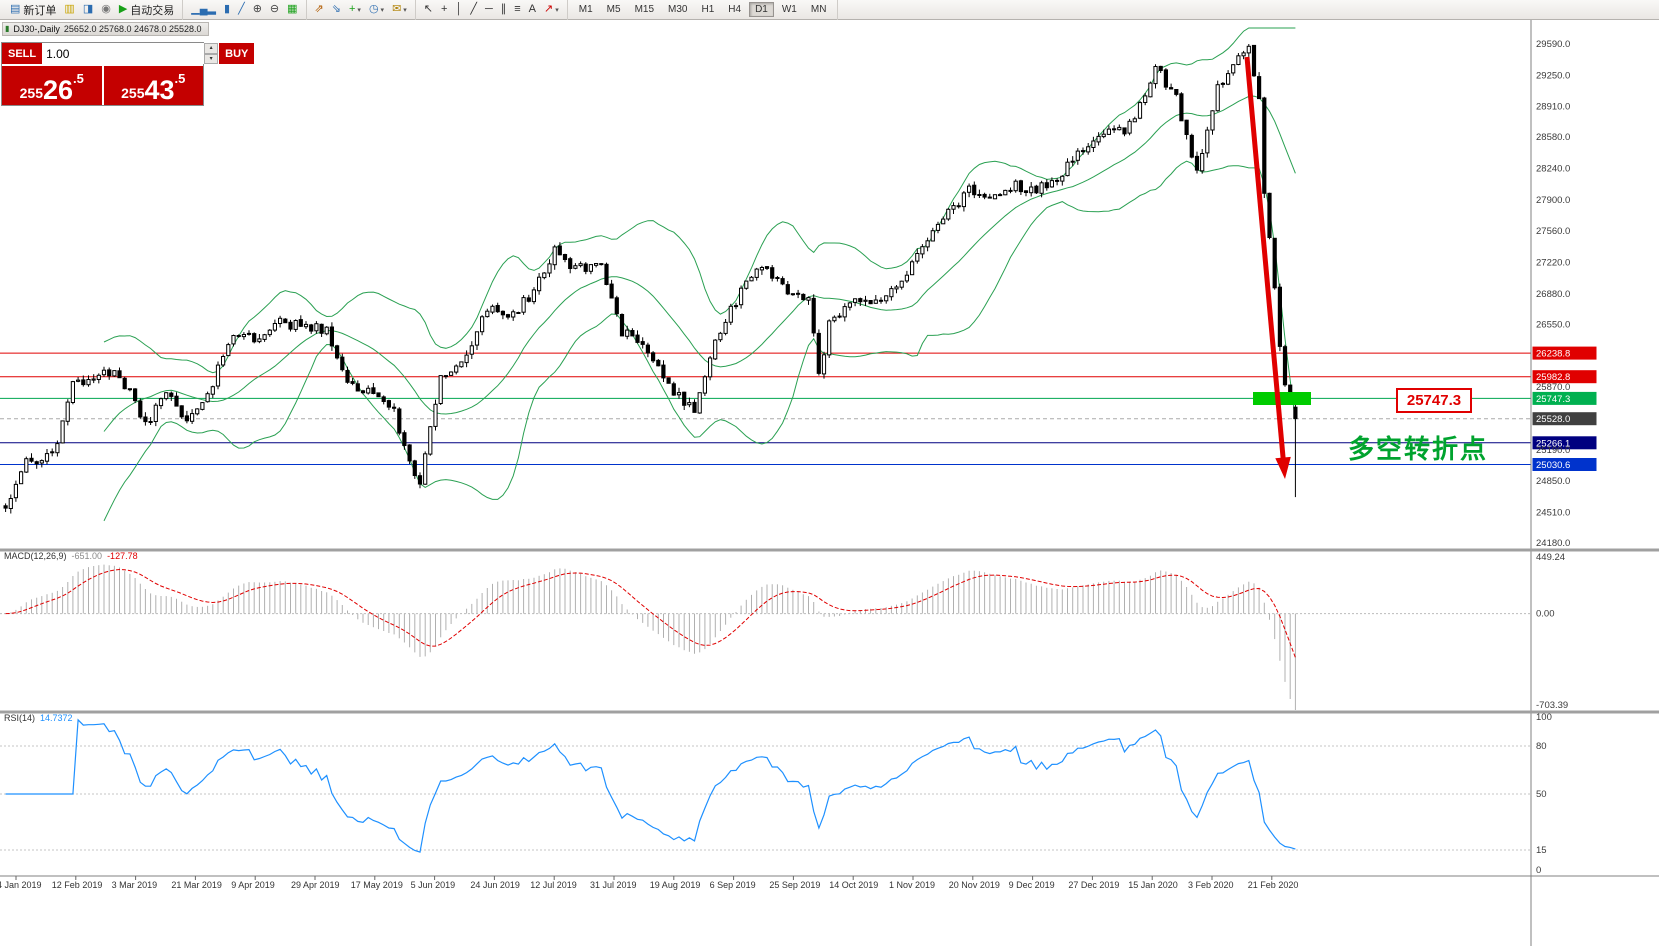 Image resolution: width=1659 pixels, height=946 pixels. Describe the element at coordinates (1553, 513) in the screenshot. I see `price-scale-label: 24510.0` at that location.